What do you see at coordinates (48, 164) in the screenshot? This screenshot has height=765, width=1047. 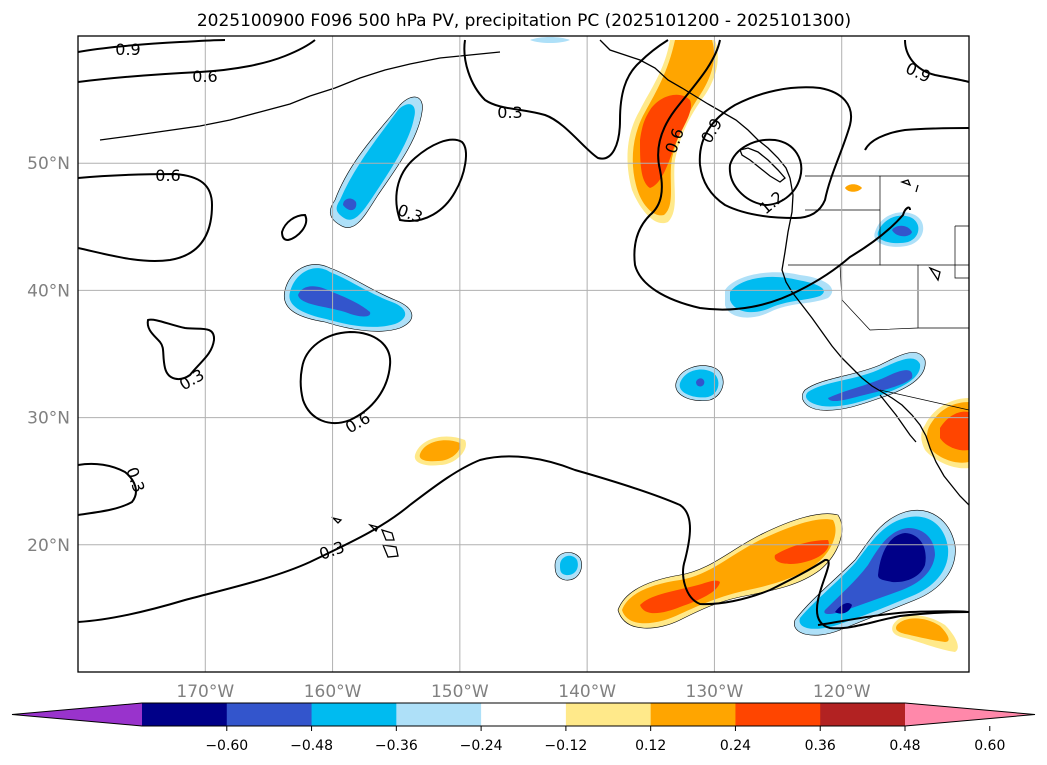 I see `lat-tick-label: 50°N` at bounding box center [48, 164].